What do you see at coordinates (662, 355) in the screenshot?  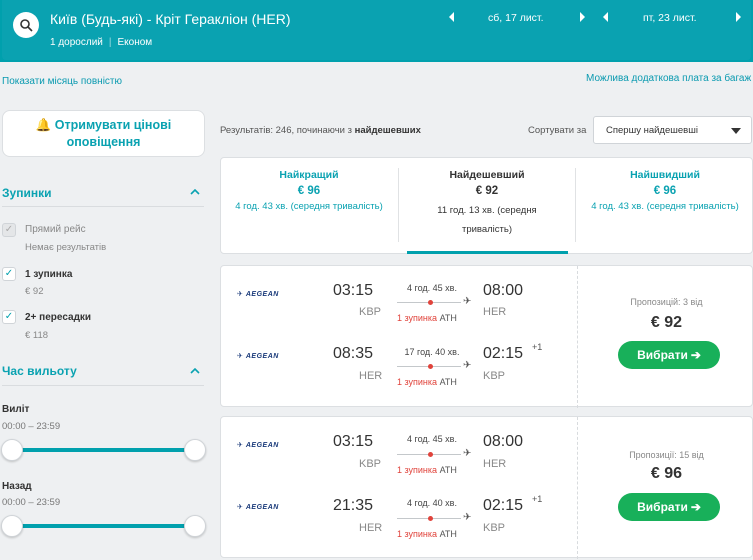 I see `select-button-label: Вибрати` at bounding box center [662, 355].